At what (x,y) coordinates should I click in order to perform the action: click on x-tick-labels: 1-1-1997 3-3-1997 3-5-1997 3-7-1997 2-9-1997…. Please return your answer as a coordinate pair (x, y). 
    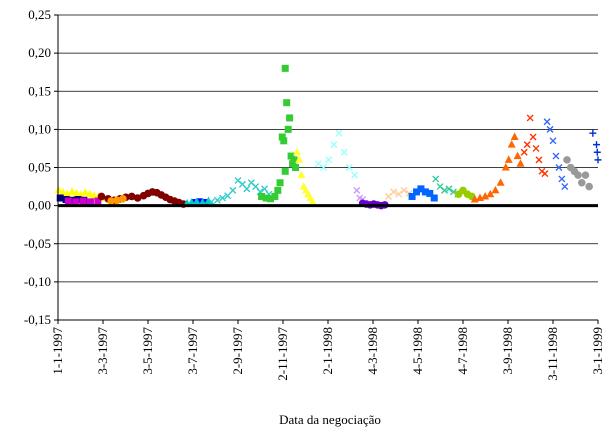
    Looking at the image, I should click on (326, 354).